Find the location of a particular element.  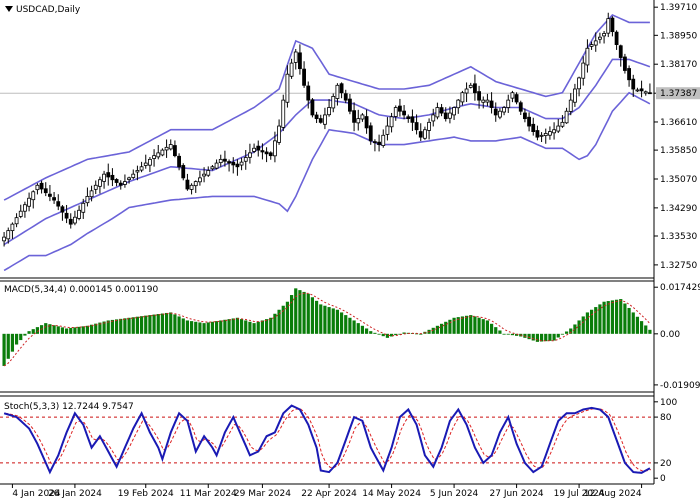

stoch-title: Stoch(5,3,3) 12.7244 9.7547 is located at coordinates (69, 407).